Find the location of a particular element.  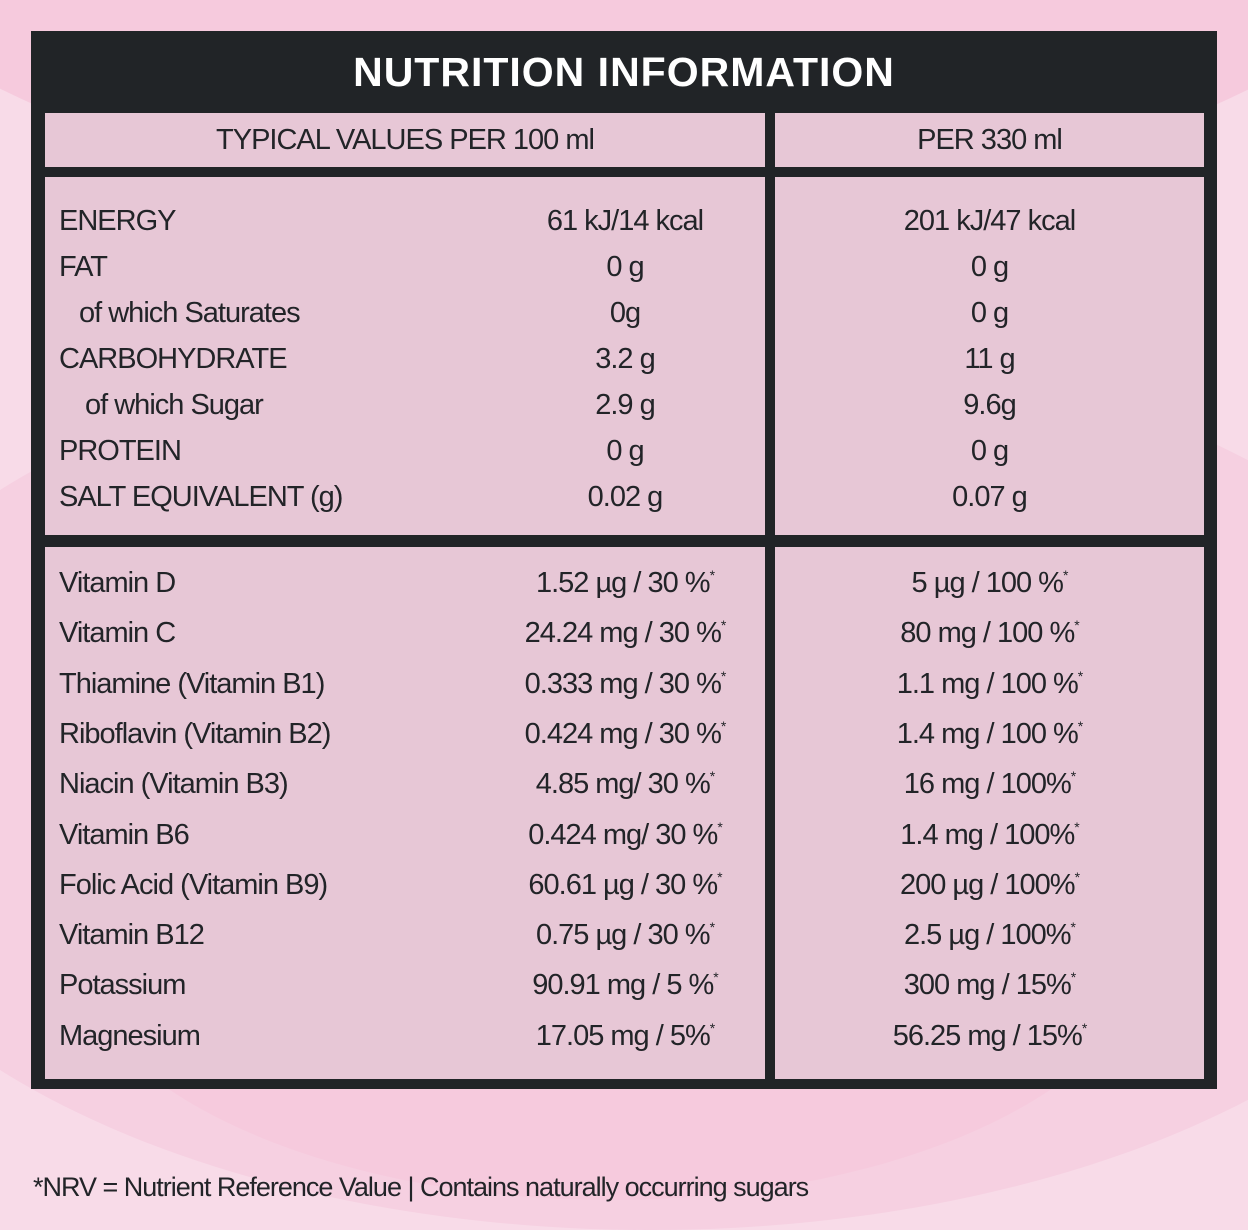

vitamin-value-per-100ml-text: 60.61 µg / 30 % is located at coordinates (623, 884).